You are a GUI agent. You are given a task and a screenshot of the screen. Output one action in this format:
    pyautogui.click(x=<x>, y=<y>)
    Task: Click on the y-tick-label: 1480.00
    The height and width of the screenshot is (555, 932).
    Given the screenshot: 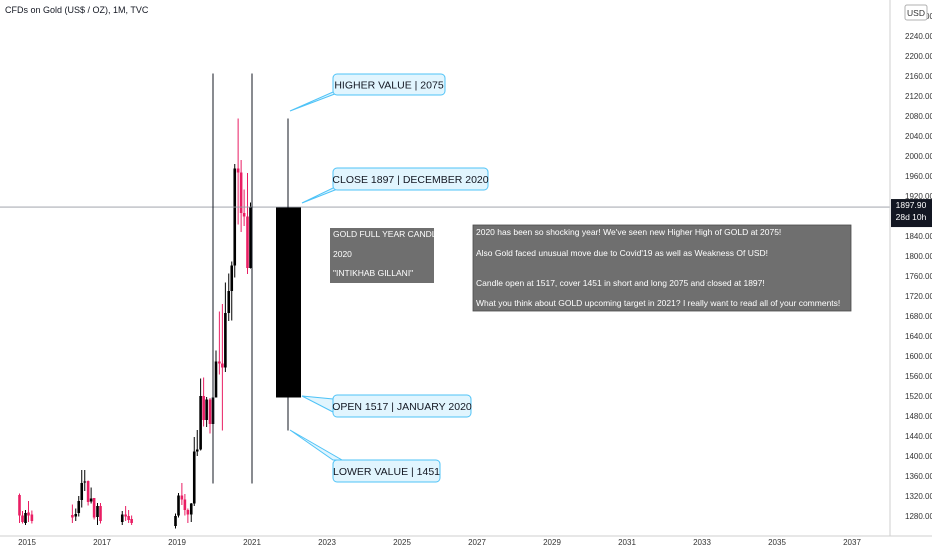 What is the action you would take?
    pyautogui.click(x=918, y=416)
    